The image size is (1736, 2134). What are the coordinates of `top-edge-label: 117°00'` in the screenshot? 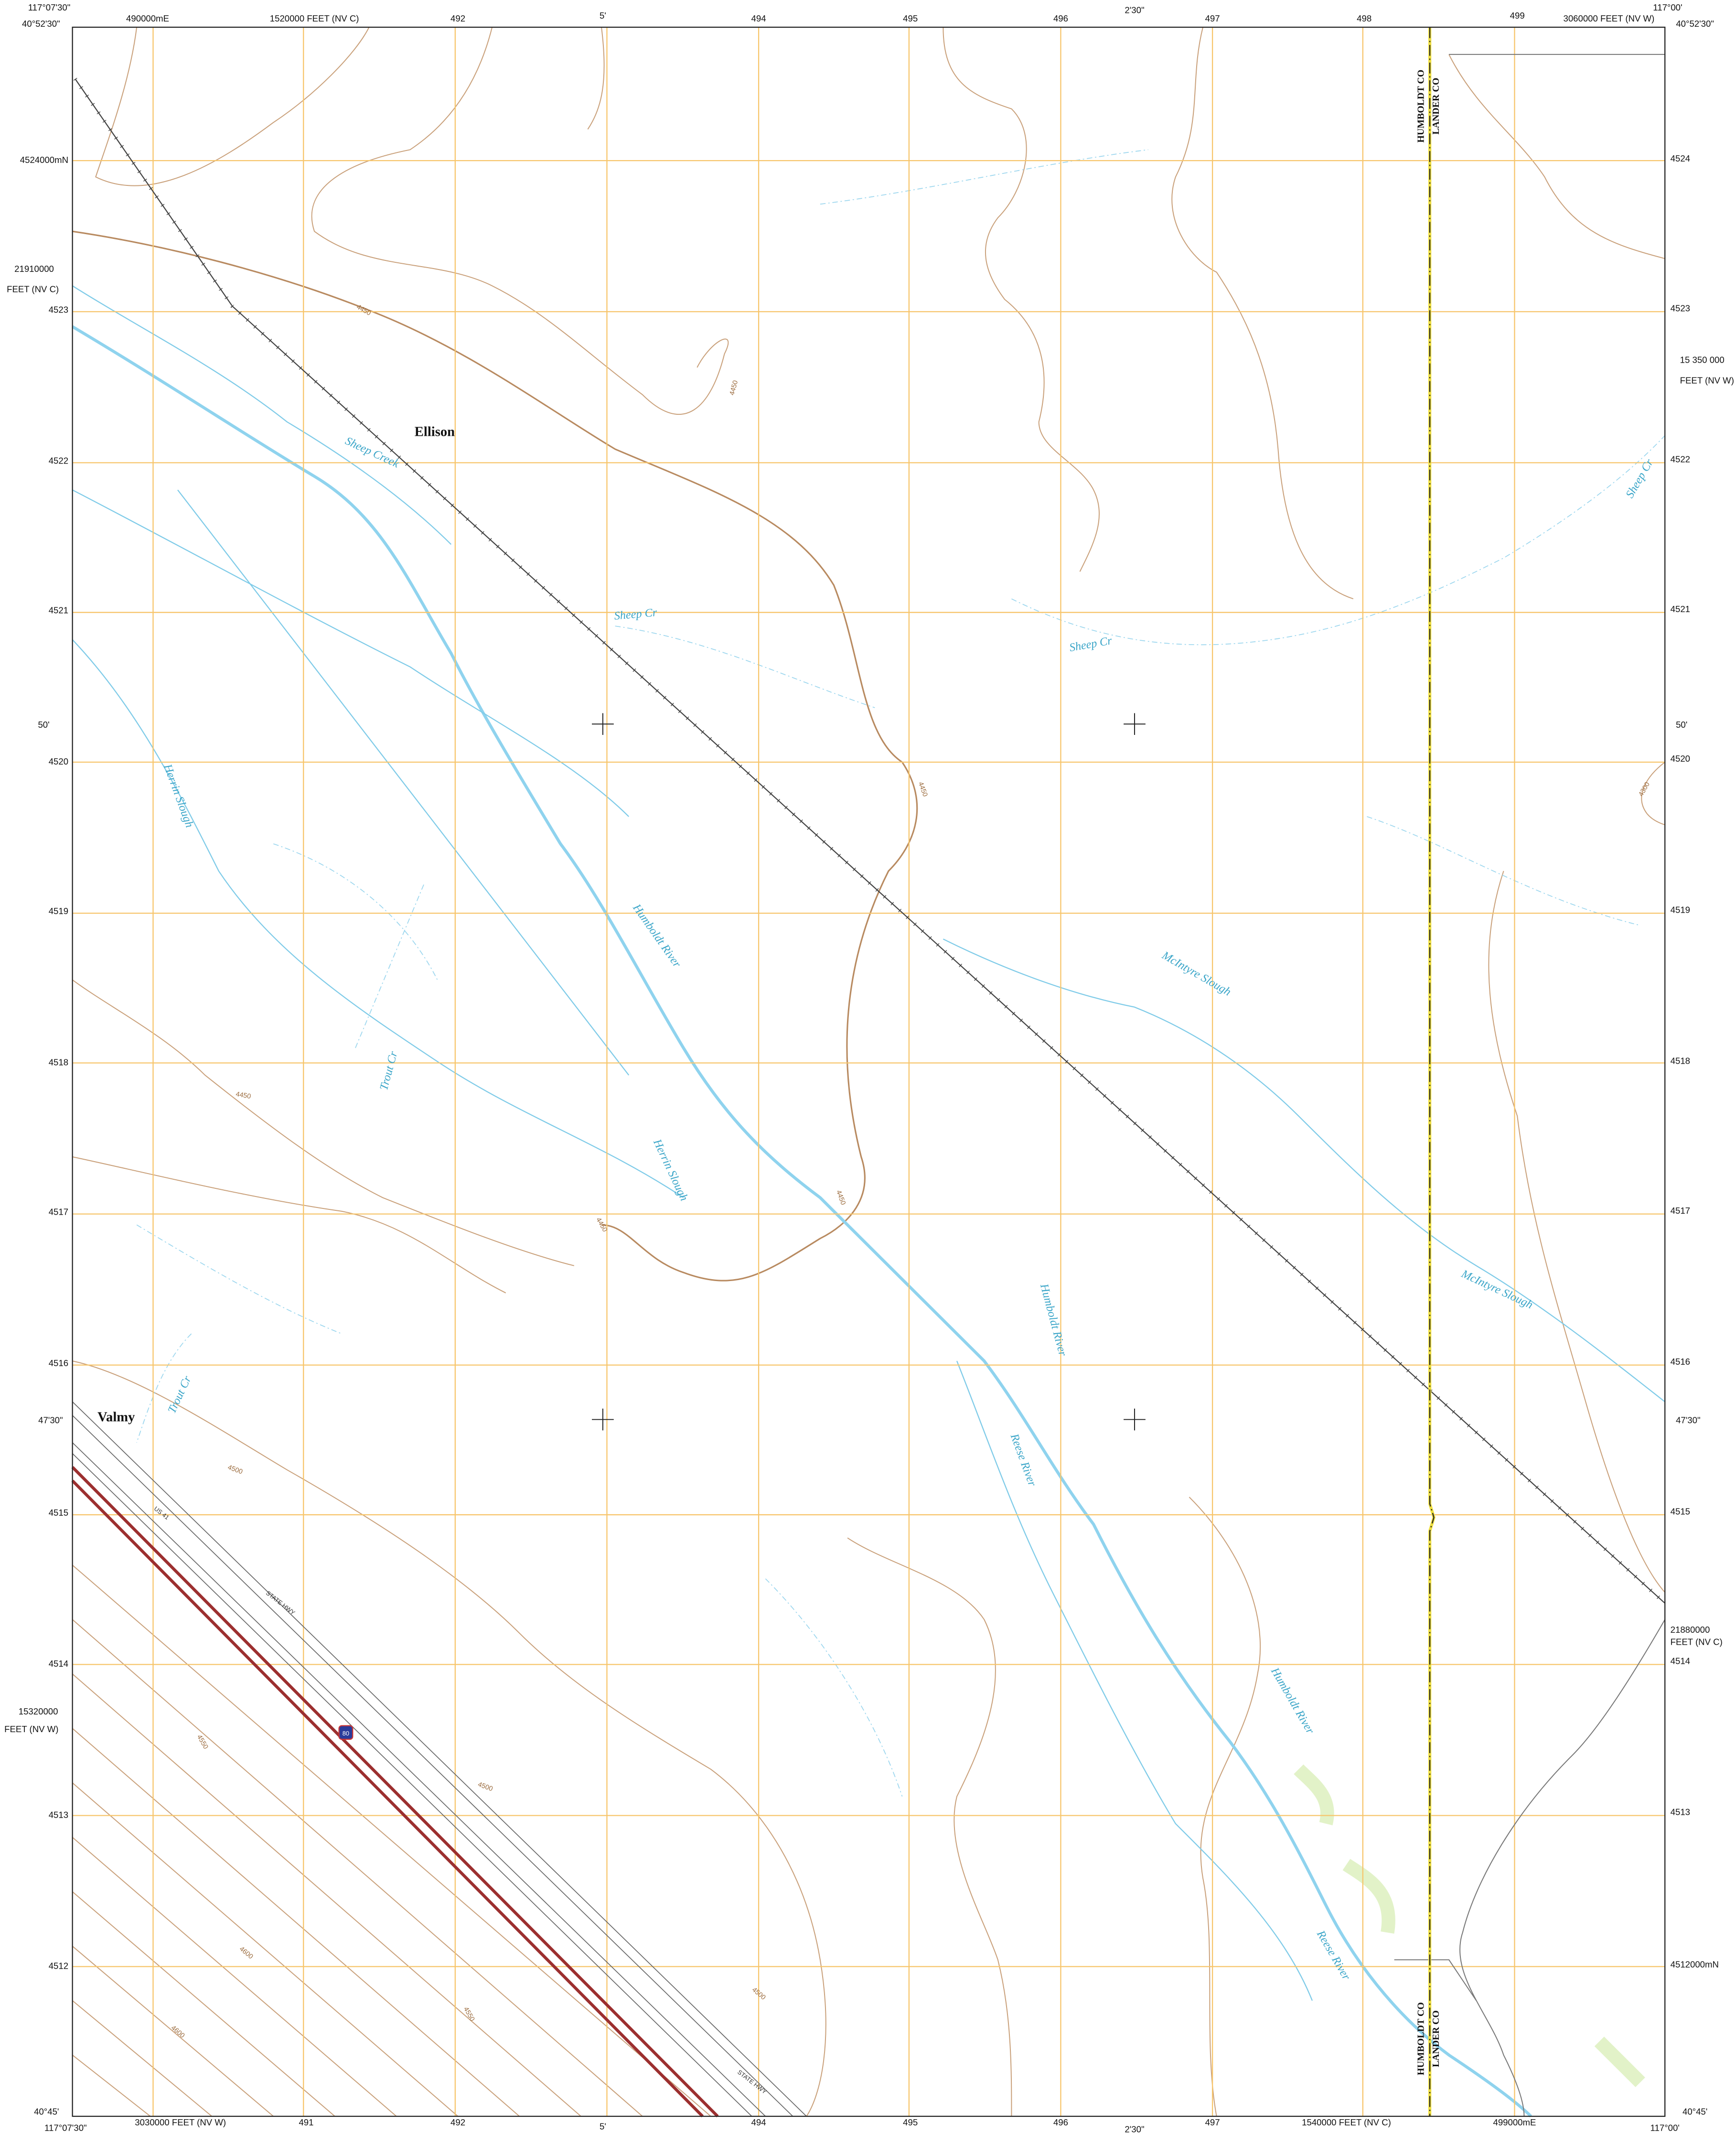 It's located at (1667, 7).